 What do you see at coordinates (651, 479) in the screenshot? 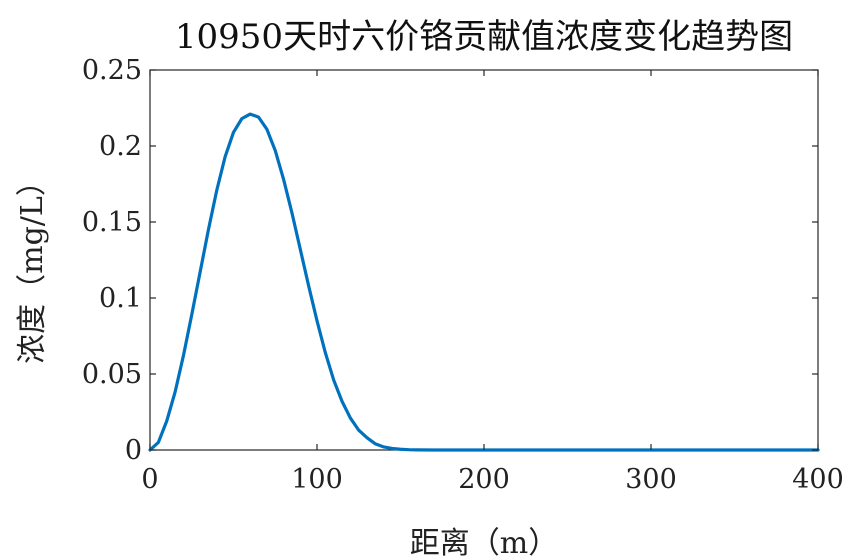
I see `x-tick-label: 300` at bounding box center [651, 479].